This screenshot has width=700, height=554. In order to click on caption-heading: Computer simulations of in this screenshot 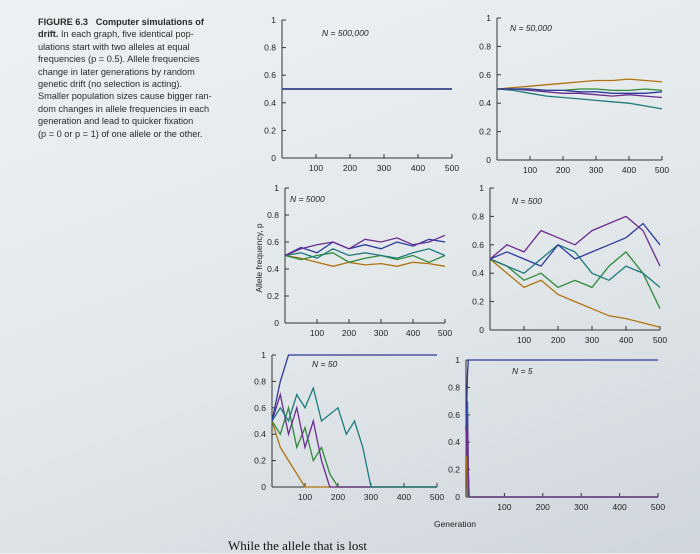, I will do `click(149, 22)`.